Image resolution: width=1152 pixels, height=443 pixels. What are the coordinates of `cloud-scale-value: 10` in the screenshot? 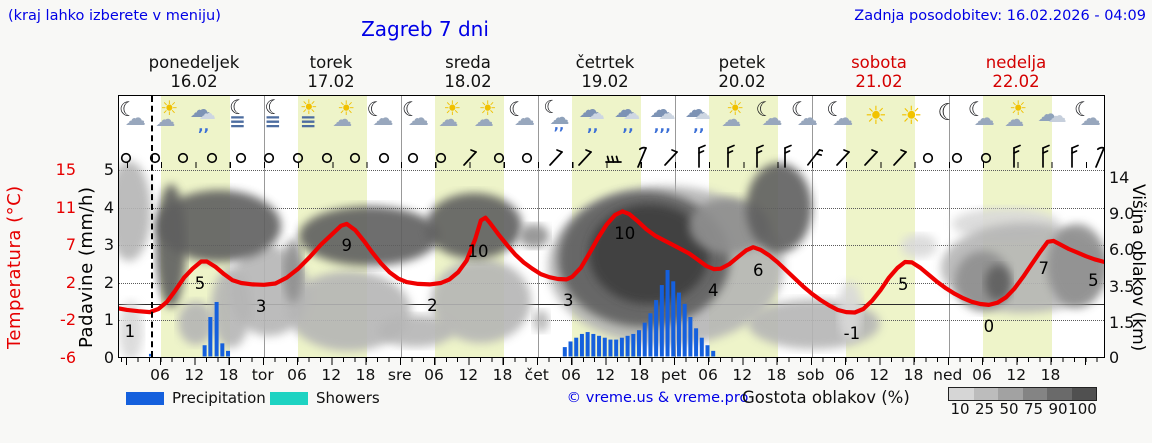 It's located at (960, 409).